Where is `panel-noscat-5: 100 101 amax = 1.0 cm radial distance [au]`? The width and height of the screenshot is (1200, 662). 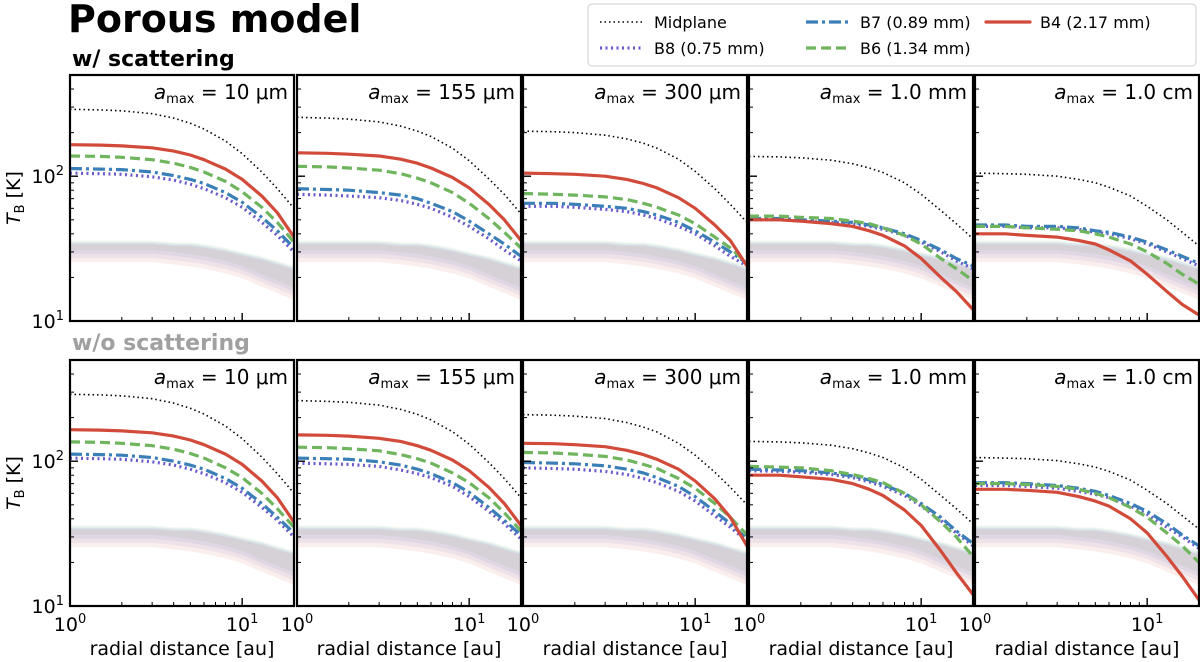 panel-noscat-5: 100 101 amax = 1.0 cm radial distance [au] is located at coordinates (1079, 509).